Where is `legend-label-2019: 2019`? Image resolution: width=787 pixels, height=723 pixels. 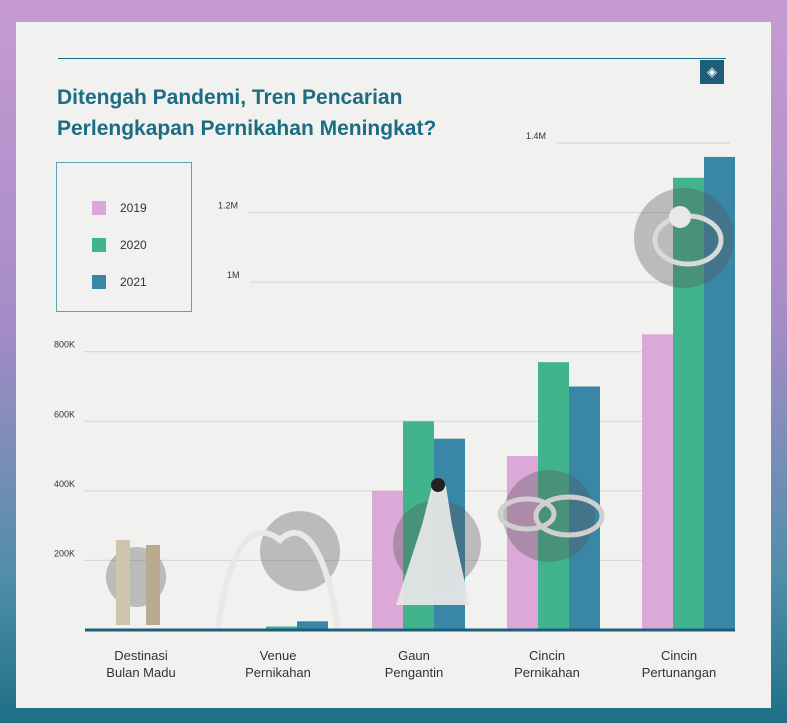
legend-label-2019: 2019 is located at coordinates (133, 208).